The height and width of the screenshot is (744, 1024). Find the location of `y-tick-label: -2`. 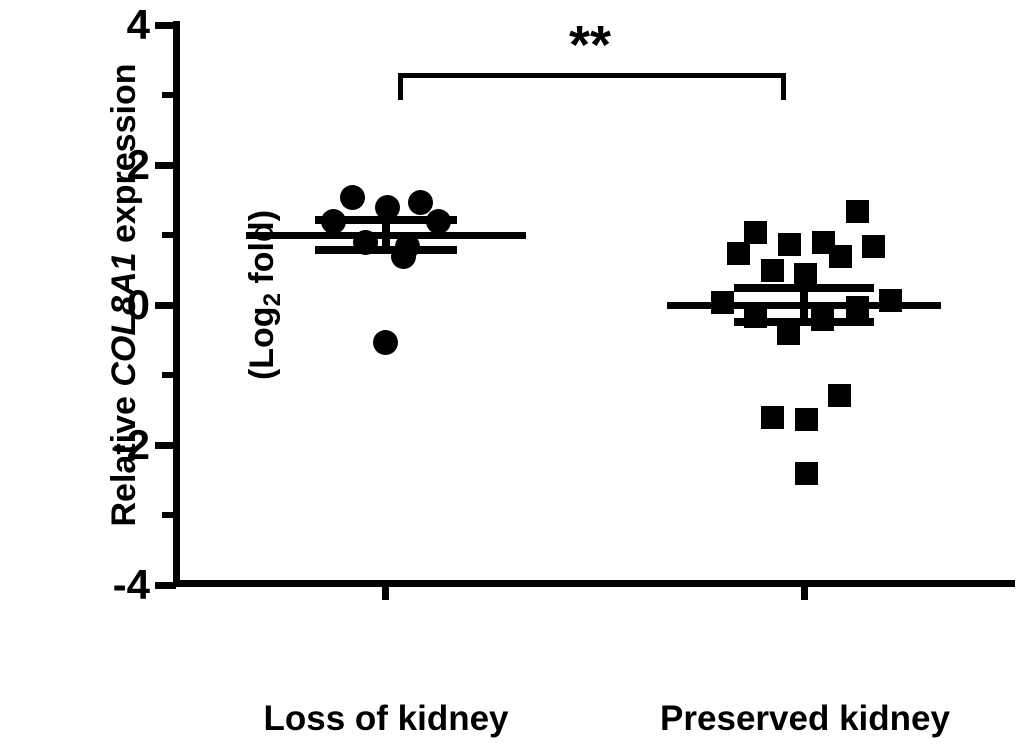

y-tick-label: -2 is located at coordinates (131, 444).